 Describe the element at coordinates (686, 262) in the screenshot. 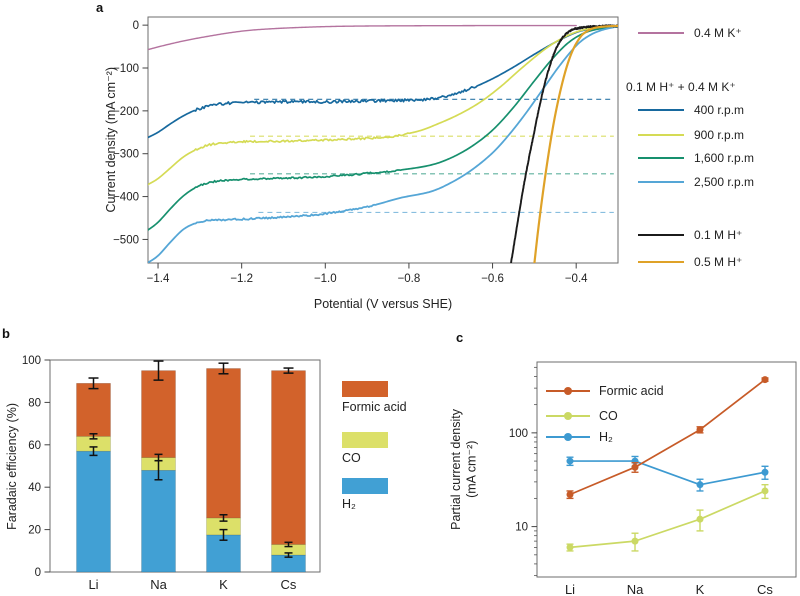

I see `legend-item: 0.5 M H⁺` at that location.